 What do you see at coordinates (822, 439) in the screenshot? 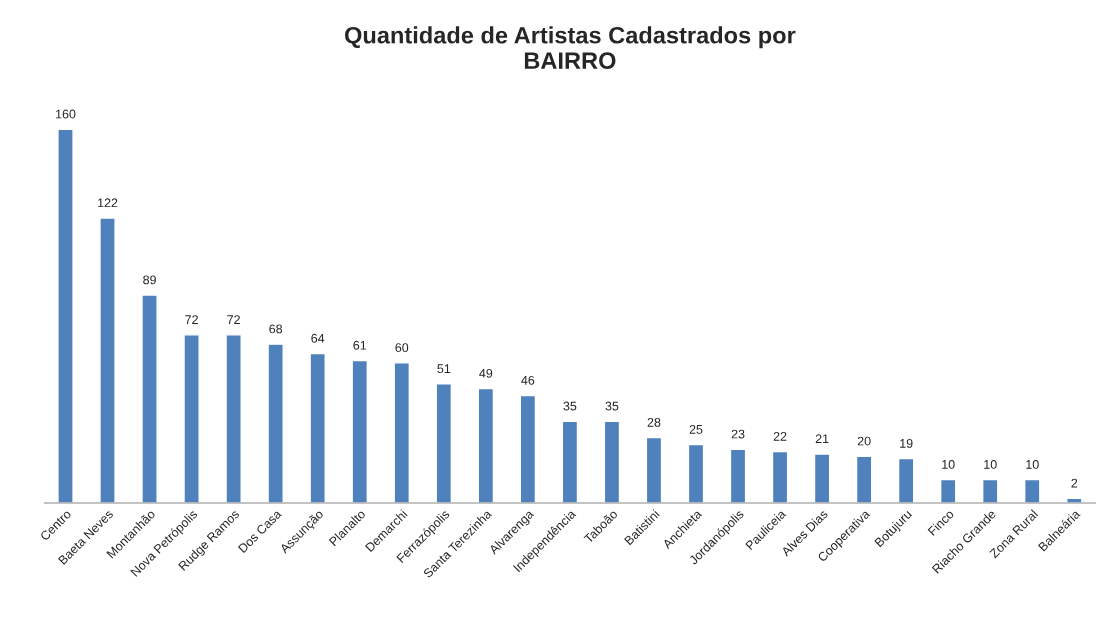
I see `data-label: 21` at bounding box center [822, 439].